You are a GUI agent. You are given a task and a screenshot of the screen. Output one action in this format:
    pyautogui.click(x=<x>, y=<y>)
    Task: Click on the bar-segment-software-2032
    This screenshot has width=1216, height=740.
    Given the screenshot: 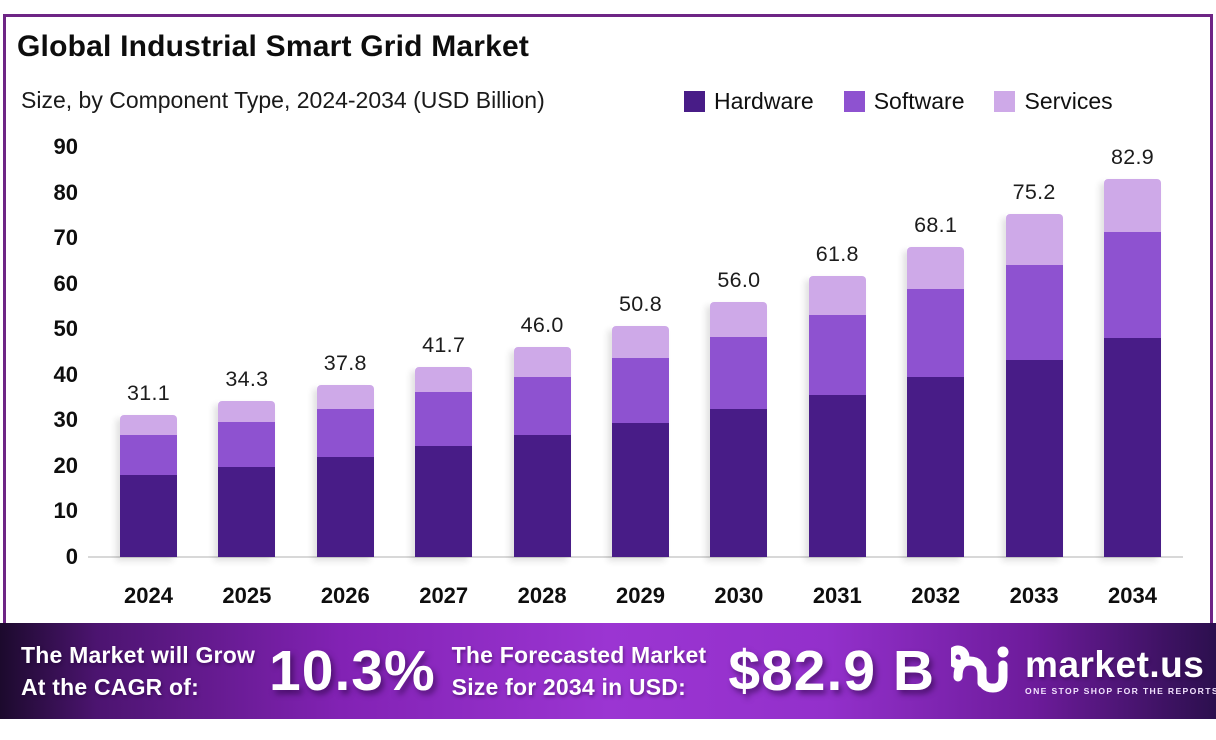 What is the action you would take?
    pyautogui.click(x=936, y=333)
    